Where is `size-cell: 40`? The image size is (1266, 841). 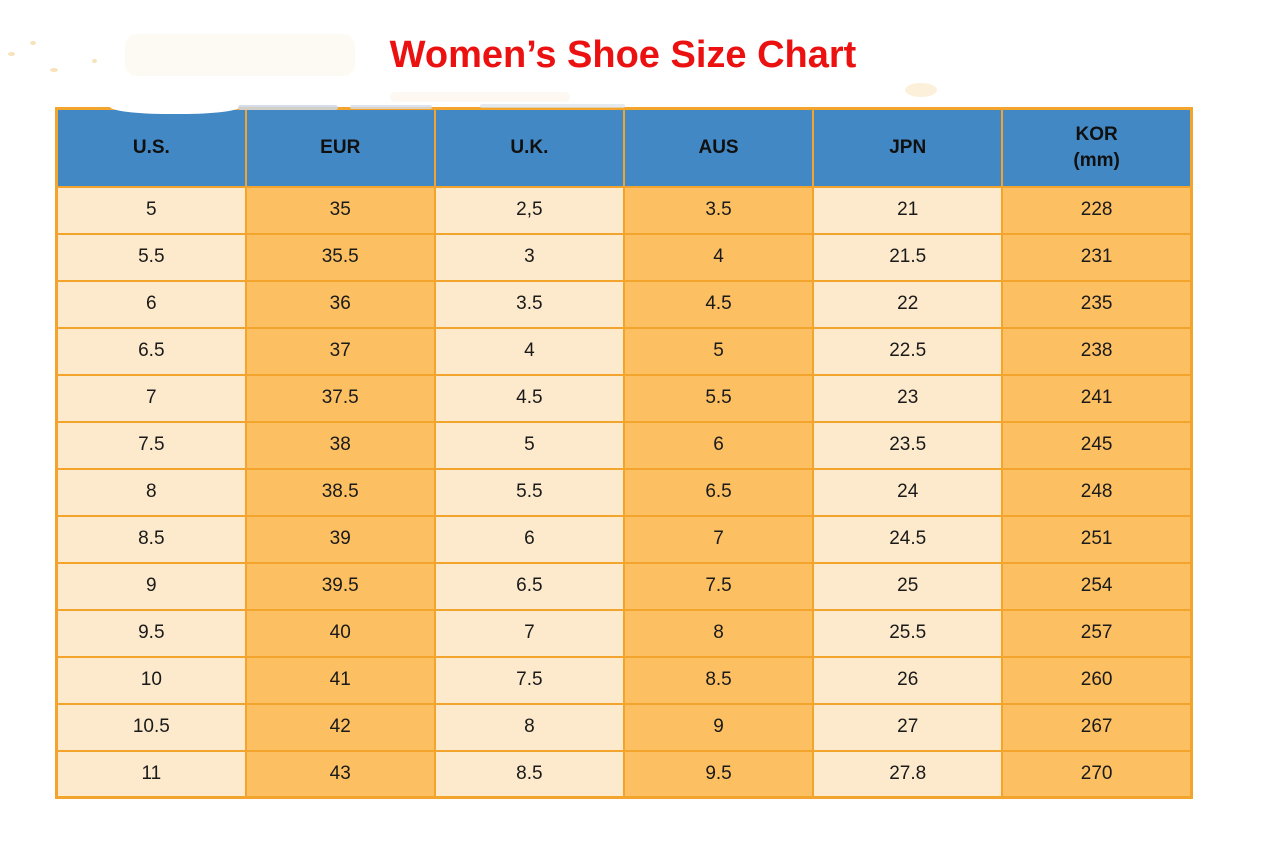 size-cell: 40 is located at coordinates (340, 633).